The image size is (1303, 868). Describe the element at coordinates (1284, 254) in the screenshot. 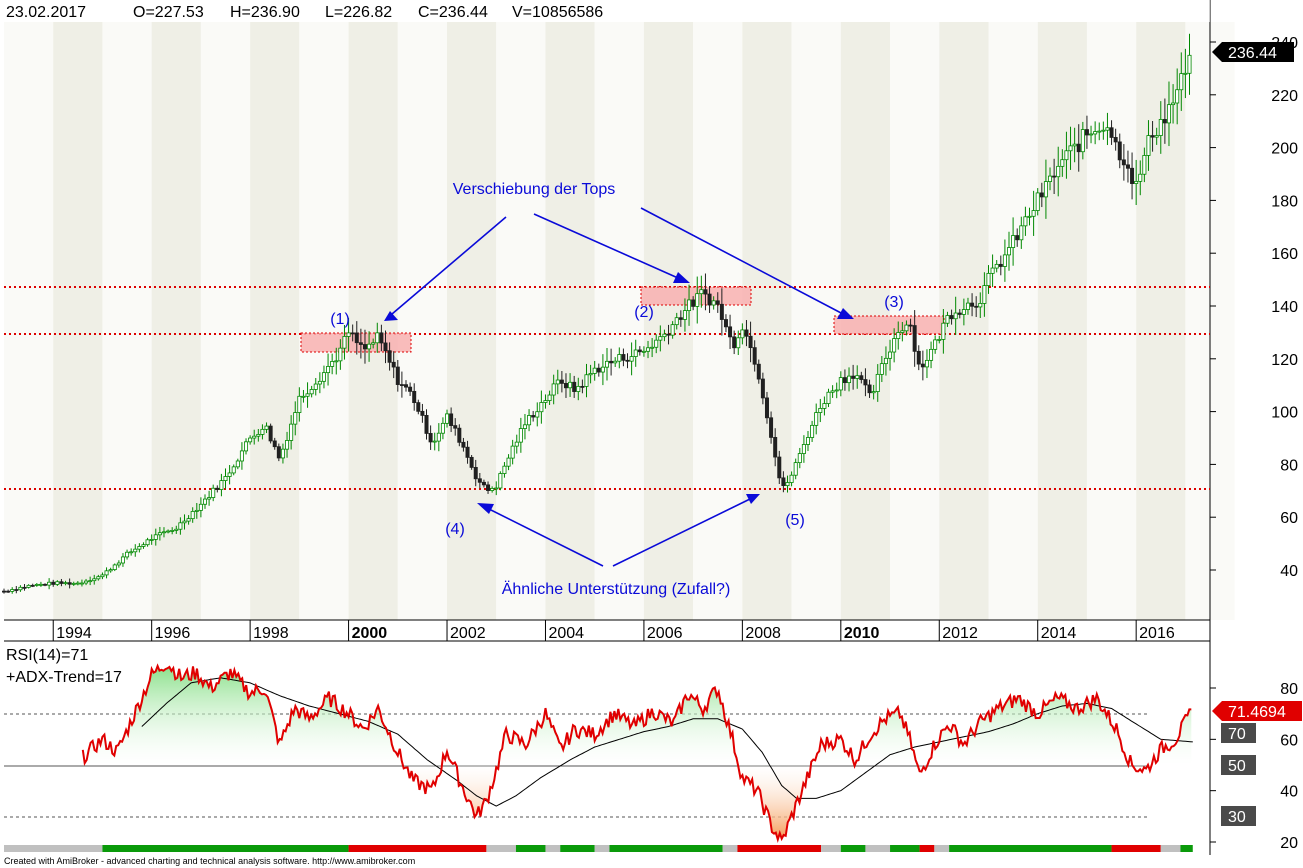

I see `price-y-tick-label: 160` at that location.